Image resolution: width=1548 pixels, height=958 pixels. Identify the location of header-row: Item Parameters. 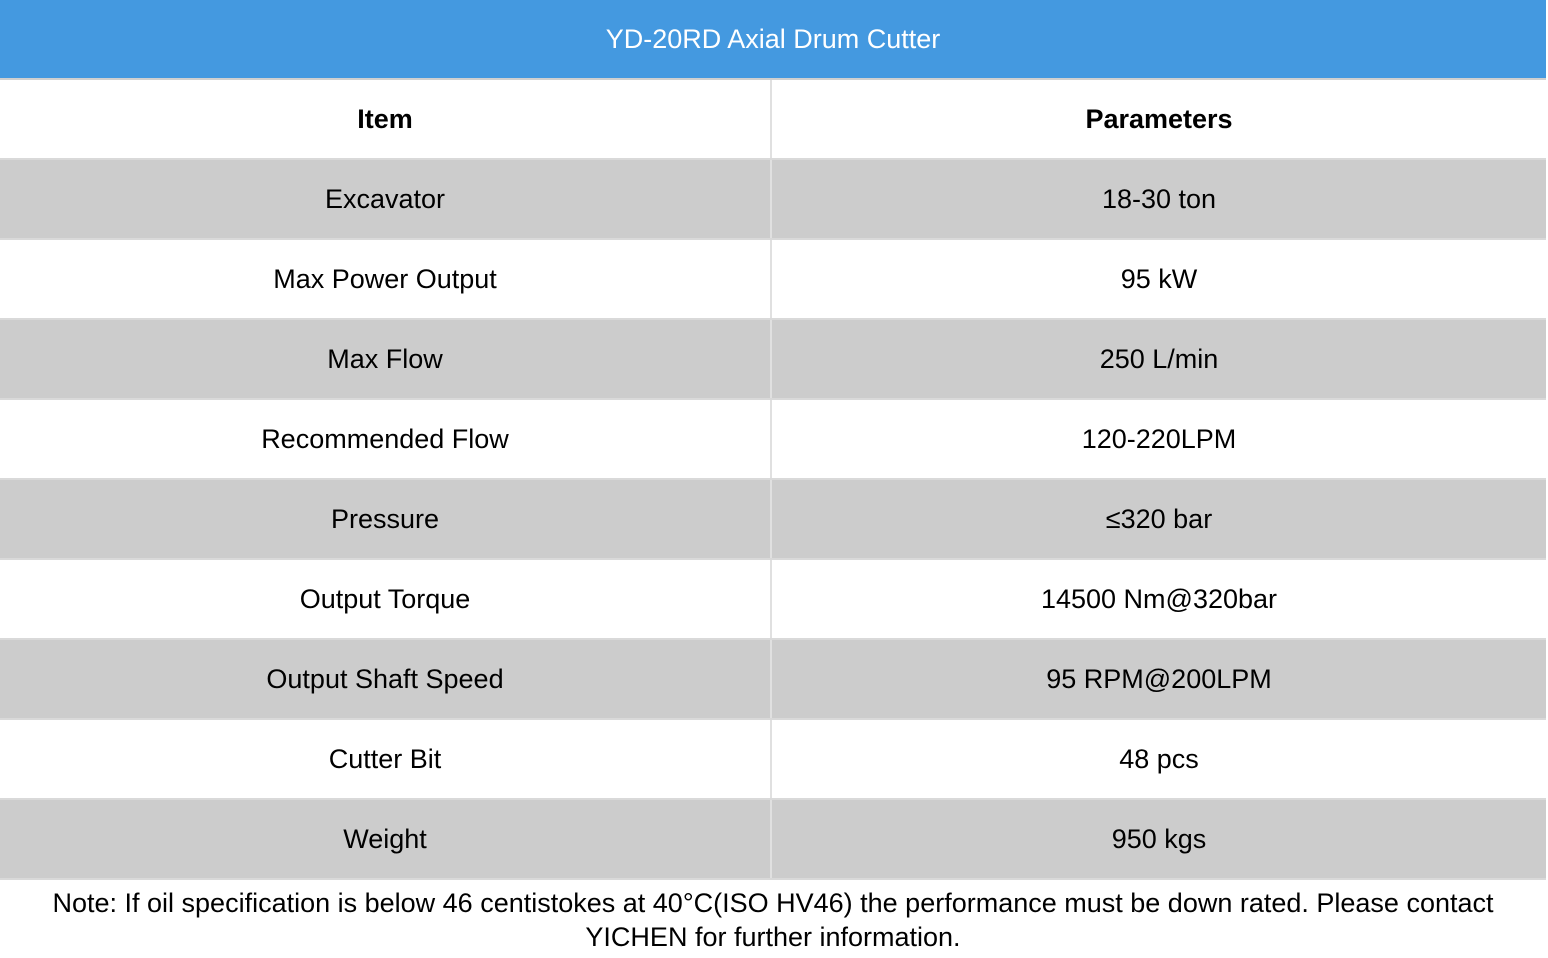
(773, 120).